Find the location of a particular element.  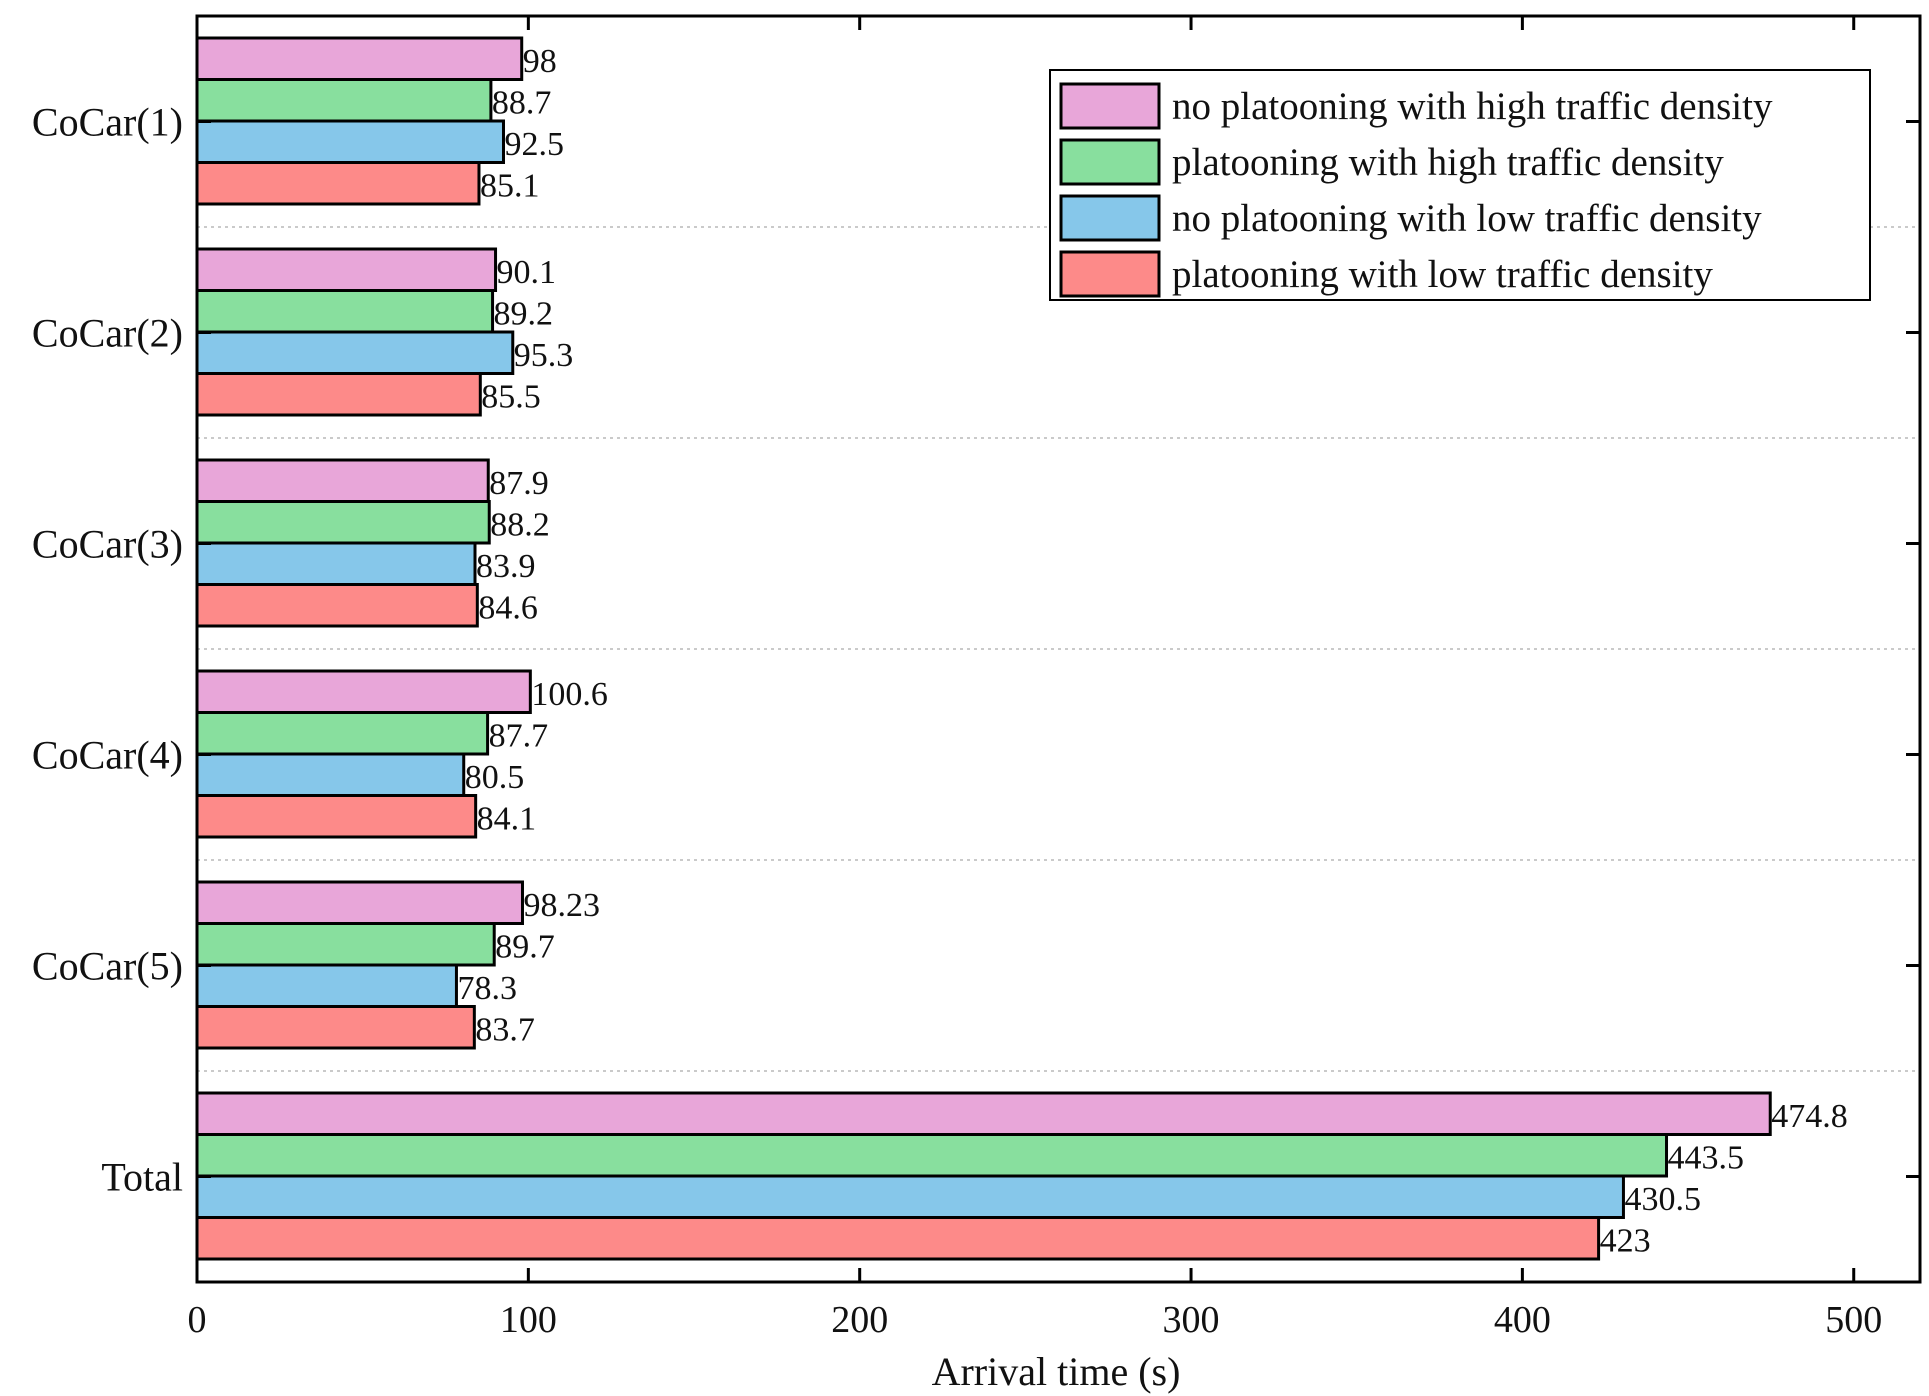

value-label-cocar1-series-1: 98 is located at coordinates (540, 61).